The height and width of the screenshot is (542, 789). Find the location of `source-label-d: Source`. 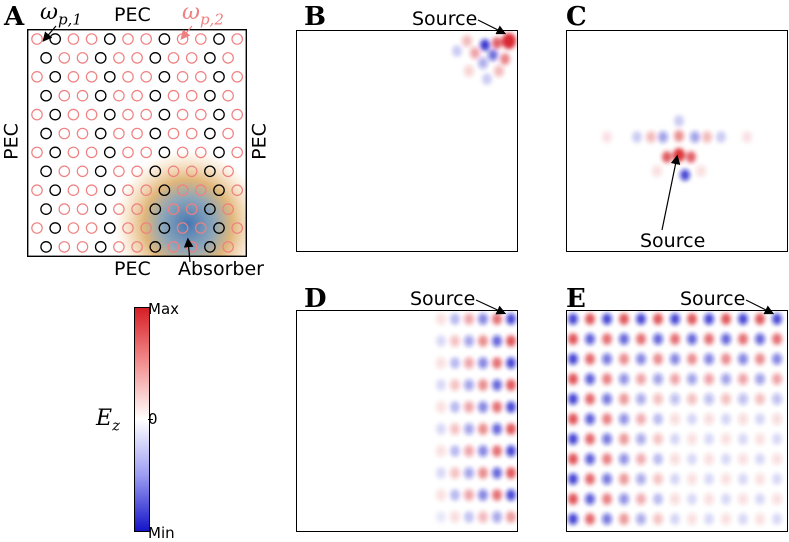

source-label-d: Source is located at coordinates (443, 299).